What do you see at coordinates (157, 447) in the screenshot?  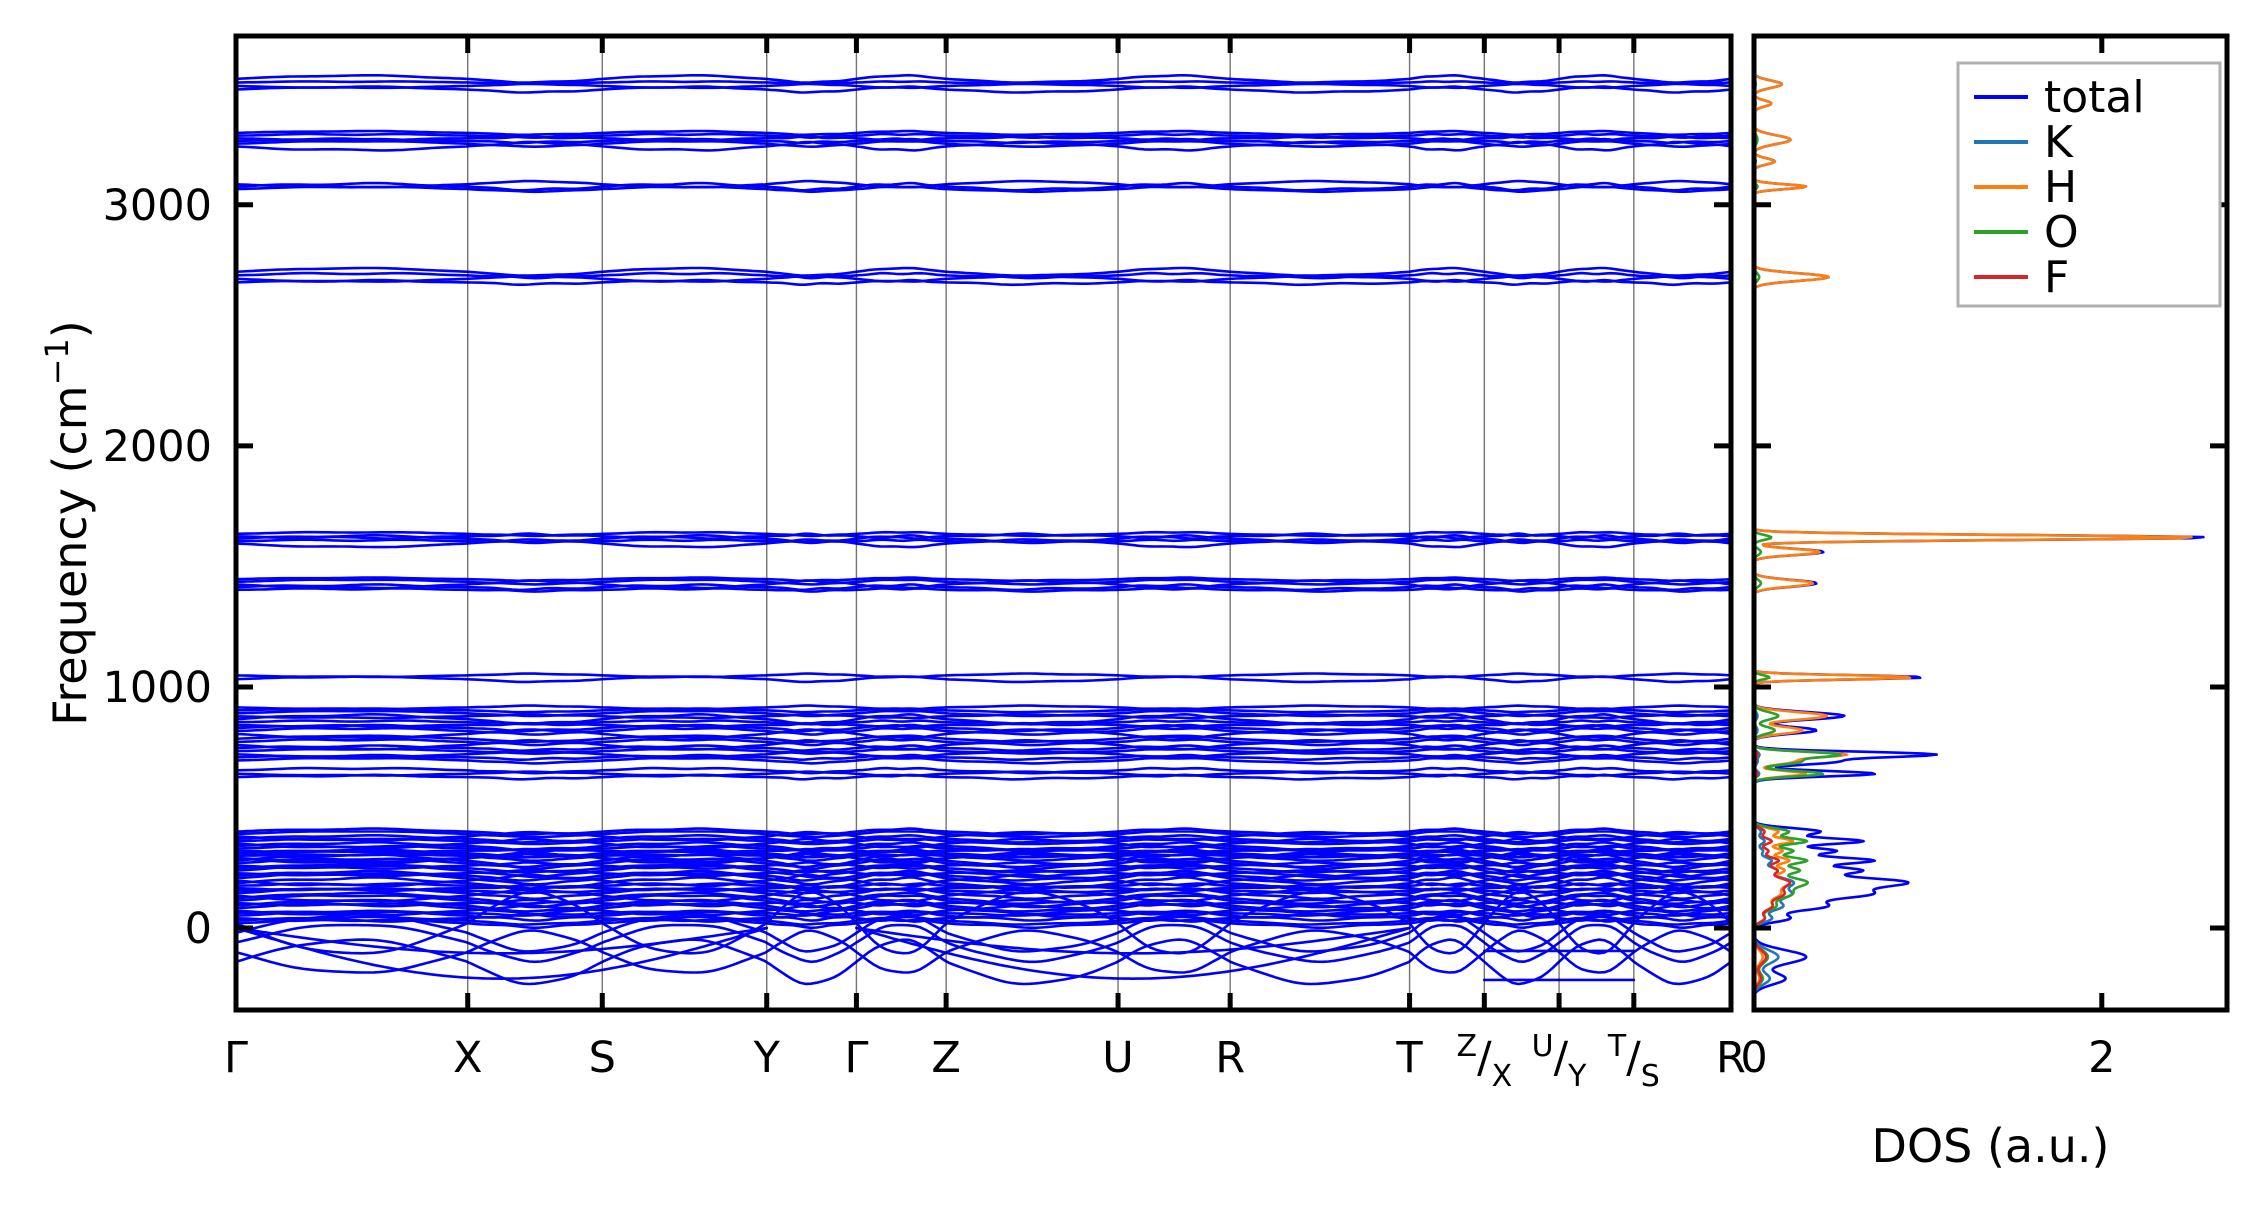 I see `y-tick-label: 2000` at bounding box center [157, 447].